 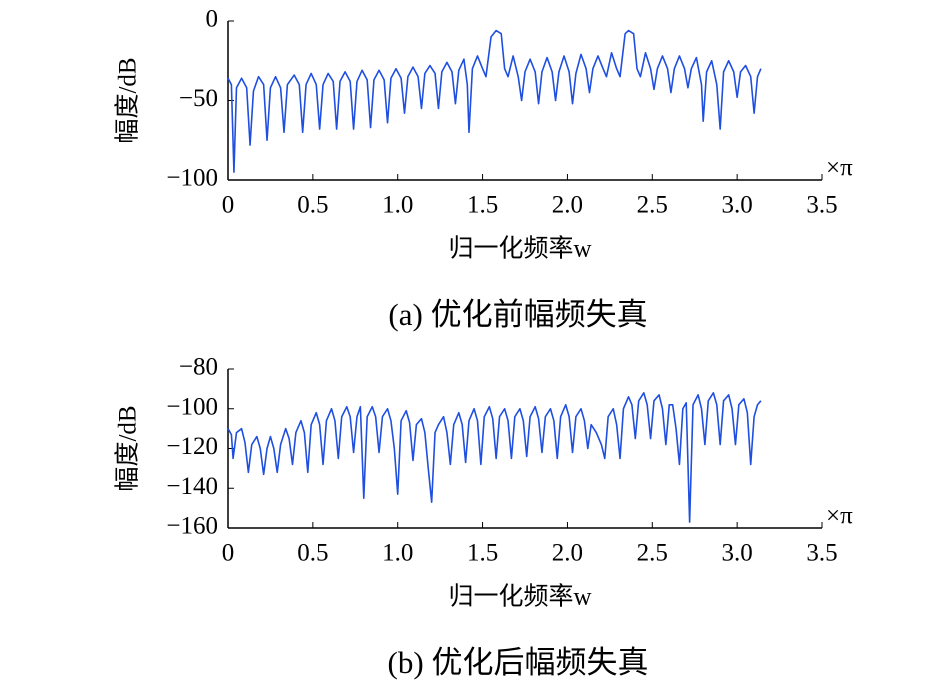 I want to click on y-tick-label: −140, so click(x=192, y=486).